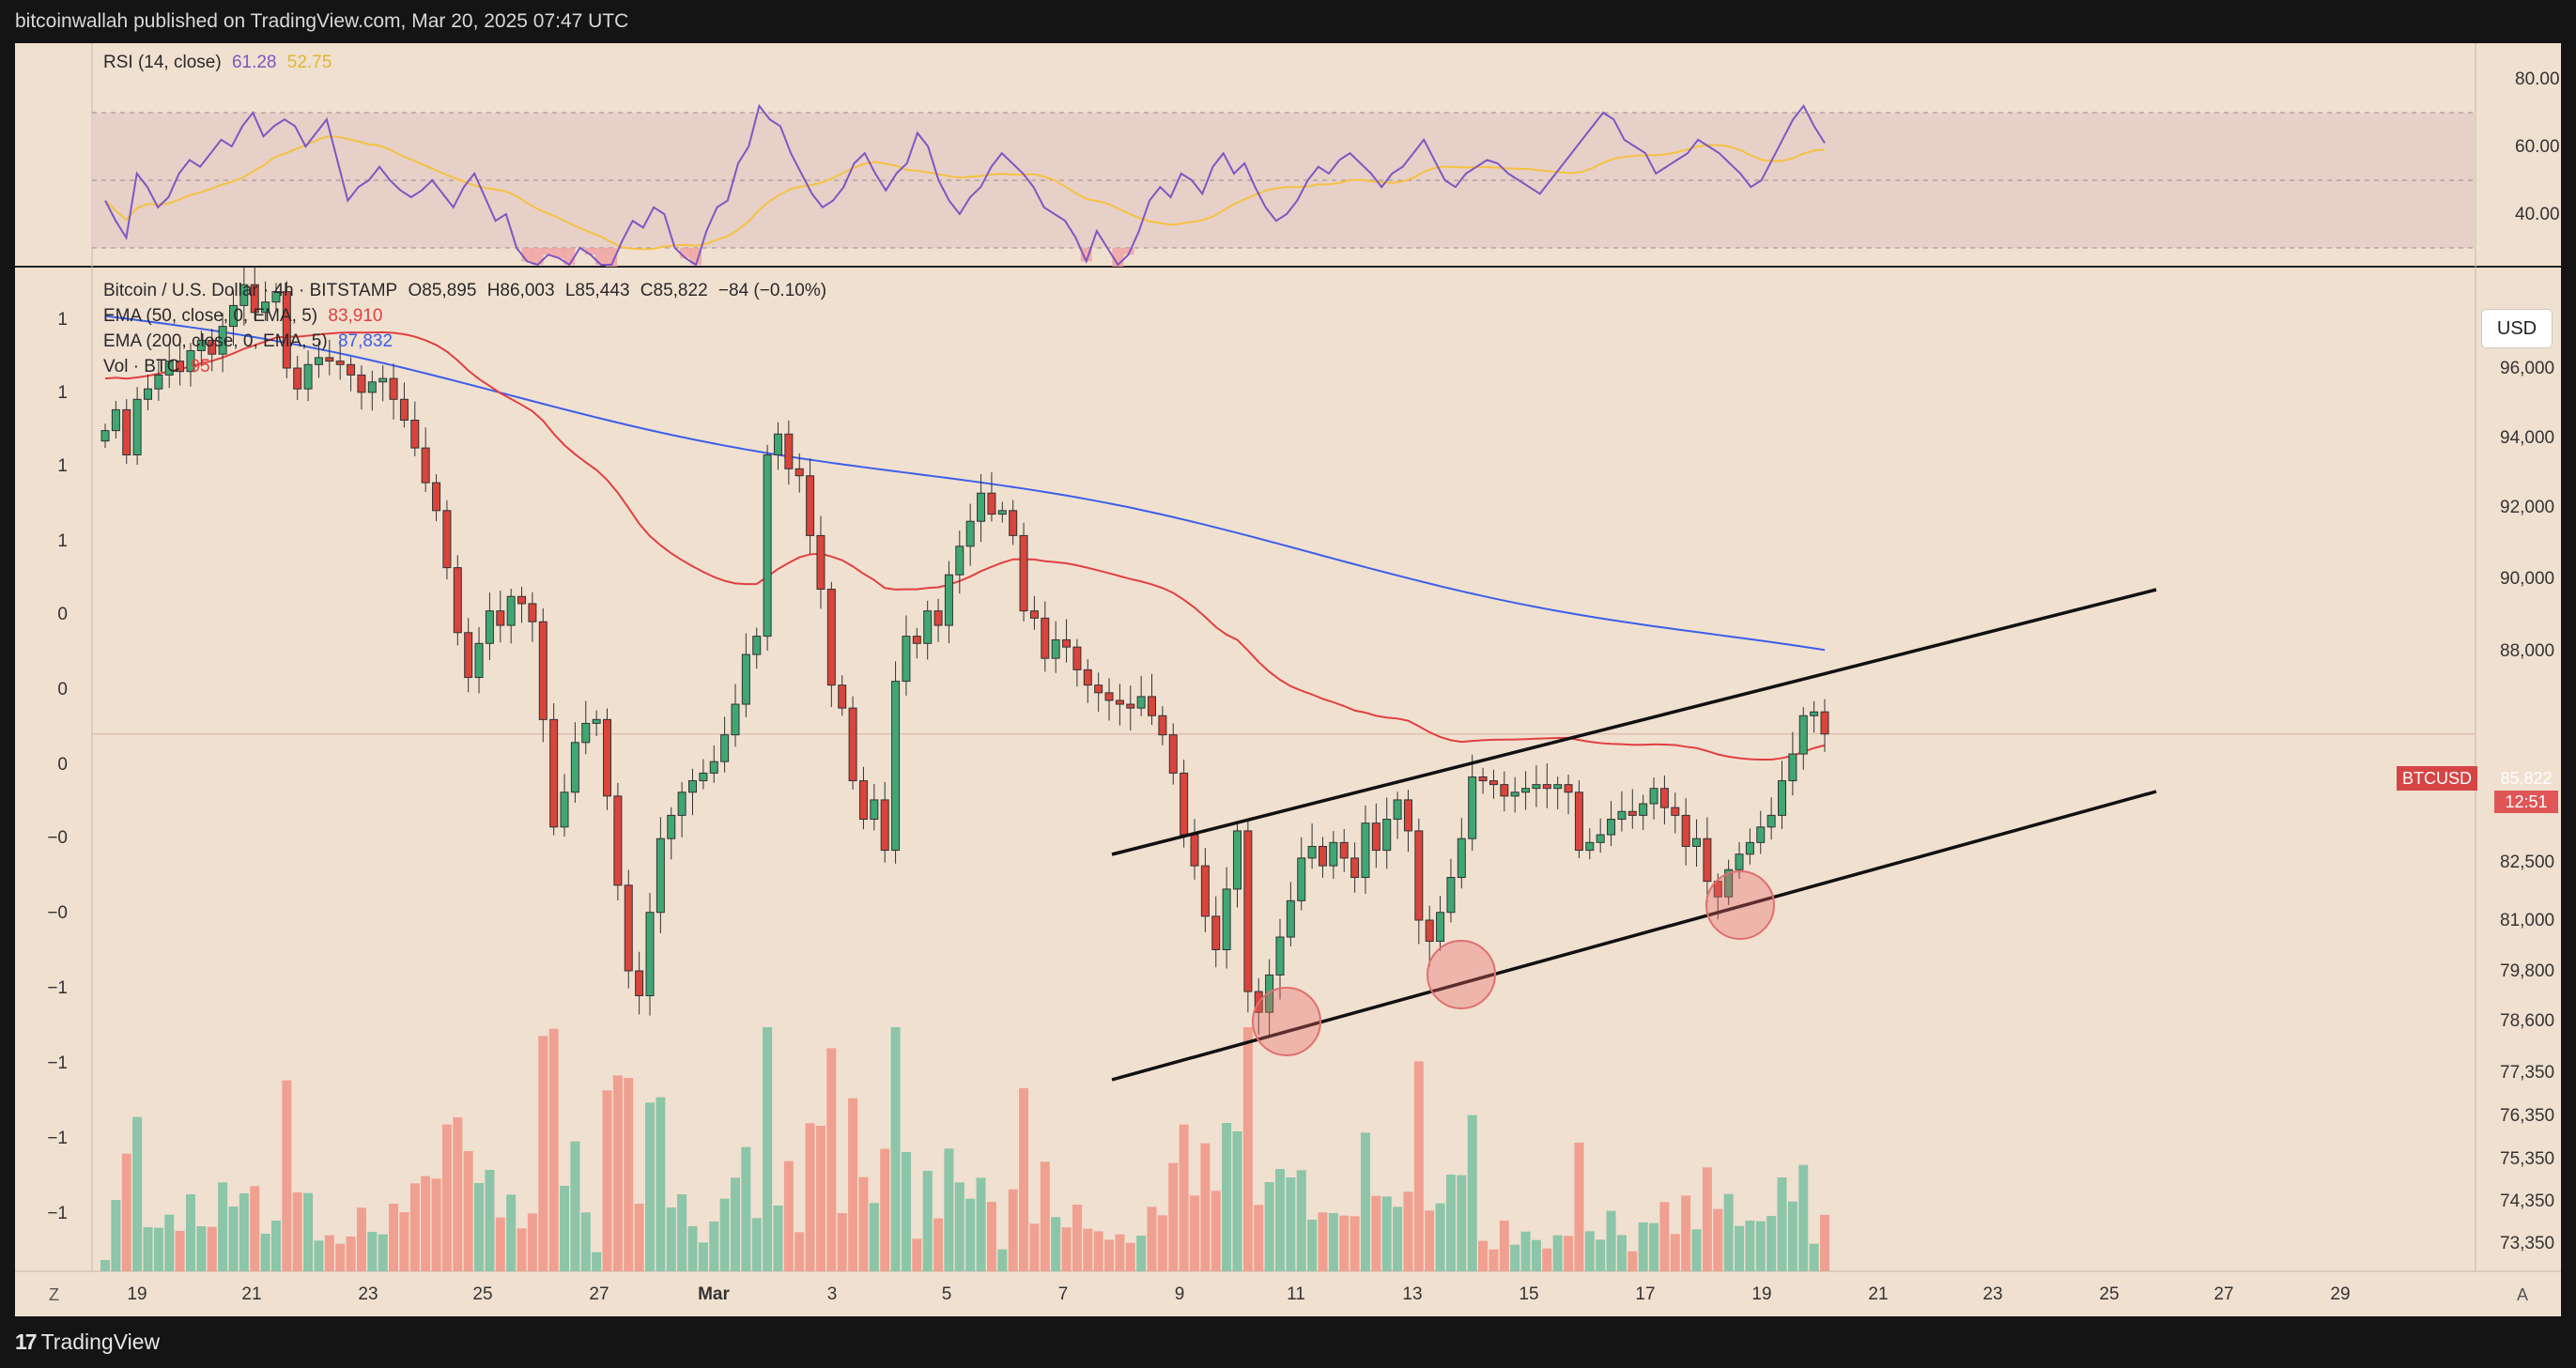 The image size is (2576, 1368). What do you see at coordinates (250, 341) in the screenshot?
I see `ema200-legend: EMA (200, close, 0, EMA, 5) 87,832` at bounding box center [250, 341].